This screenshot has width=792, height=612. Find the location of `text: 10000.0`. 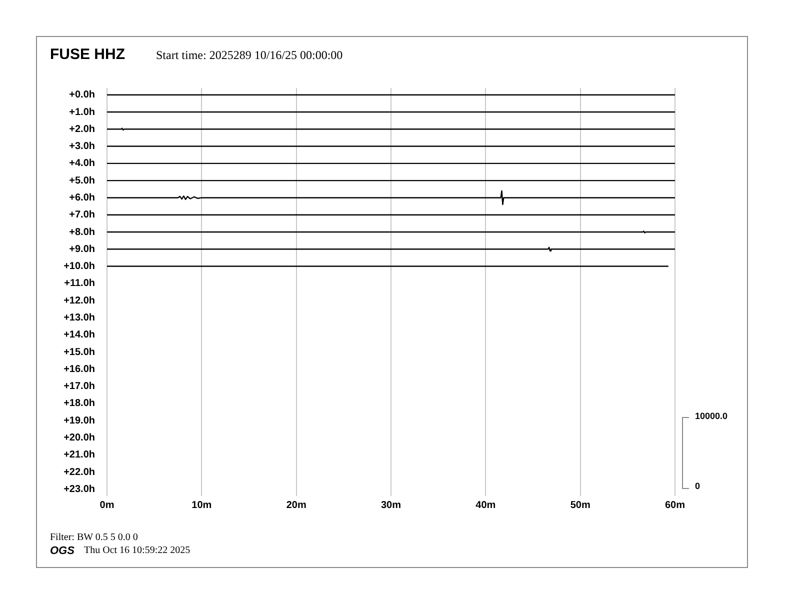

text: 10000.0 is located at coordinates (711, 416).